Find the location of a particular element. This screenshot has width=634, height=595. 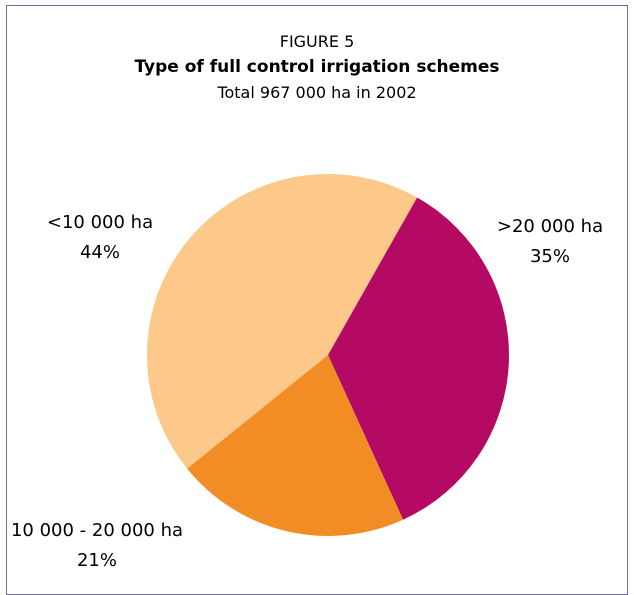

chart-subtitle: Total 967 000 ha in 2002 is located at coordinates (317, 92).